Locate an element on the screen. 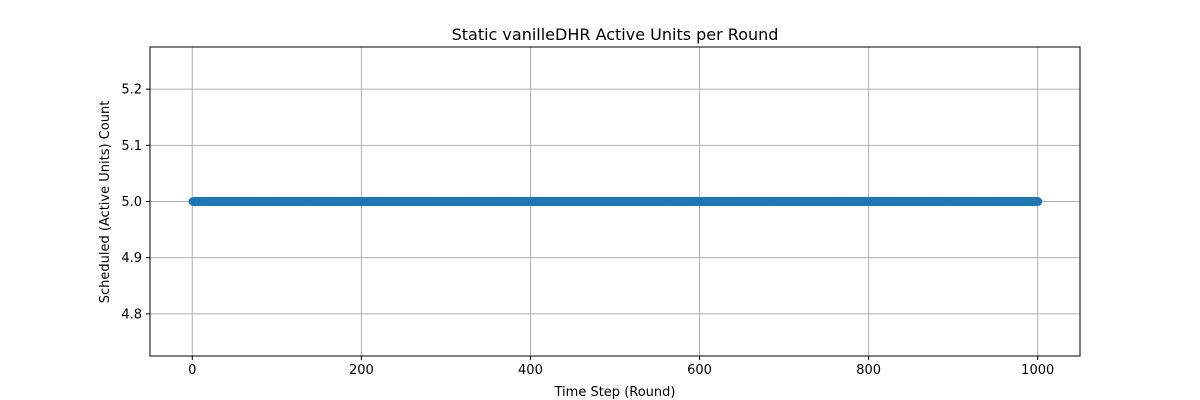  data-point is located at coordinates (1038, 201).